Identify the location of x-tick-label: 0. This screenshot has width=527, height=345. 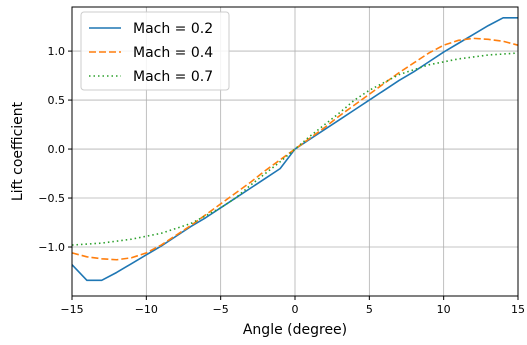
(295, 309).